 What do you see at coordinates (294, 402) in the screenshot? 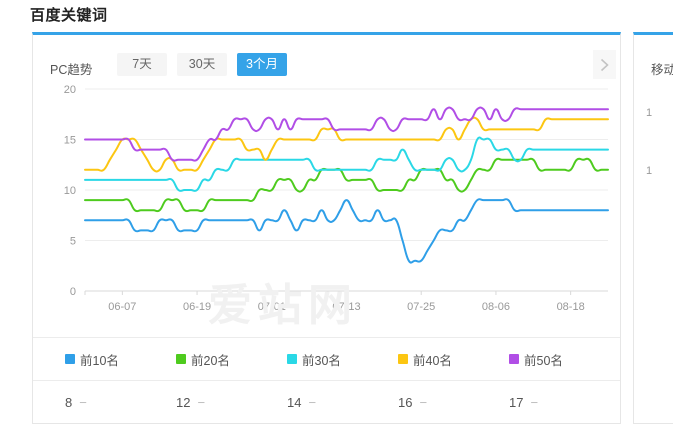
I see `stat-value: 14` at bounding box center [294, 402].